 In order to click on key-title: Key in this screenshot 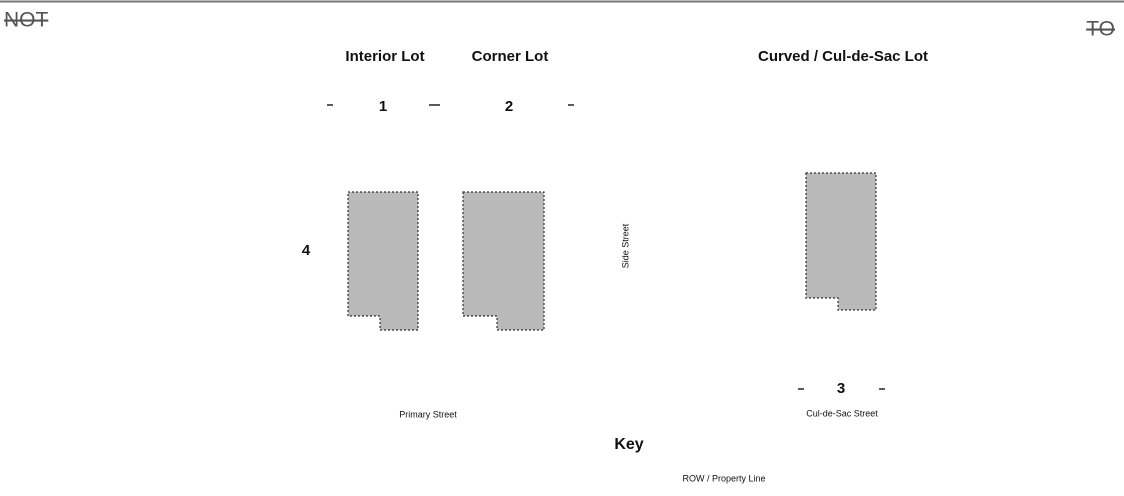, I will do `click(628, 444)`.